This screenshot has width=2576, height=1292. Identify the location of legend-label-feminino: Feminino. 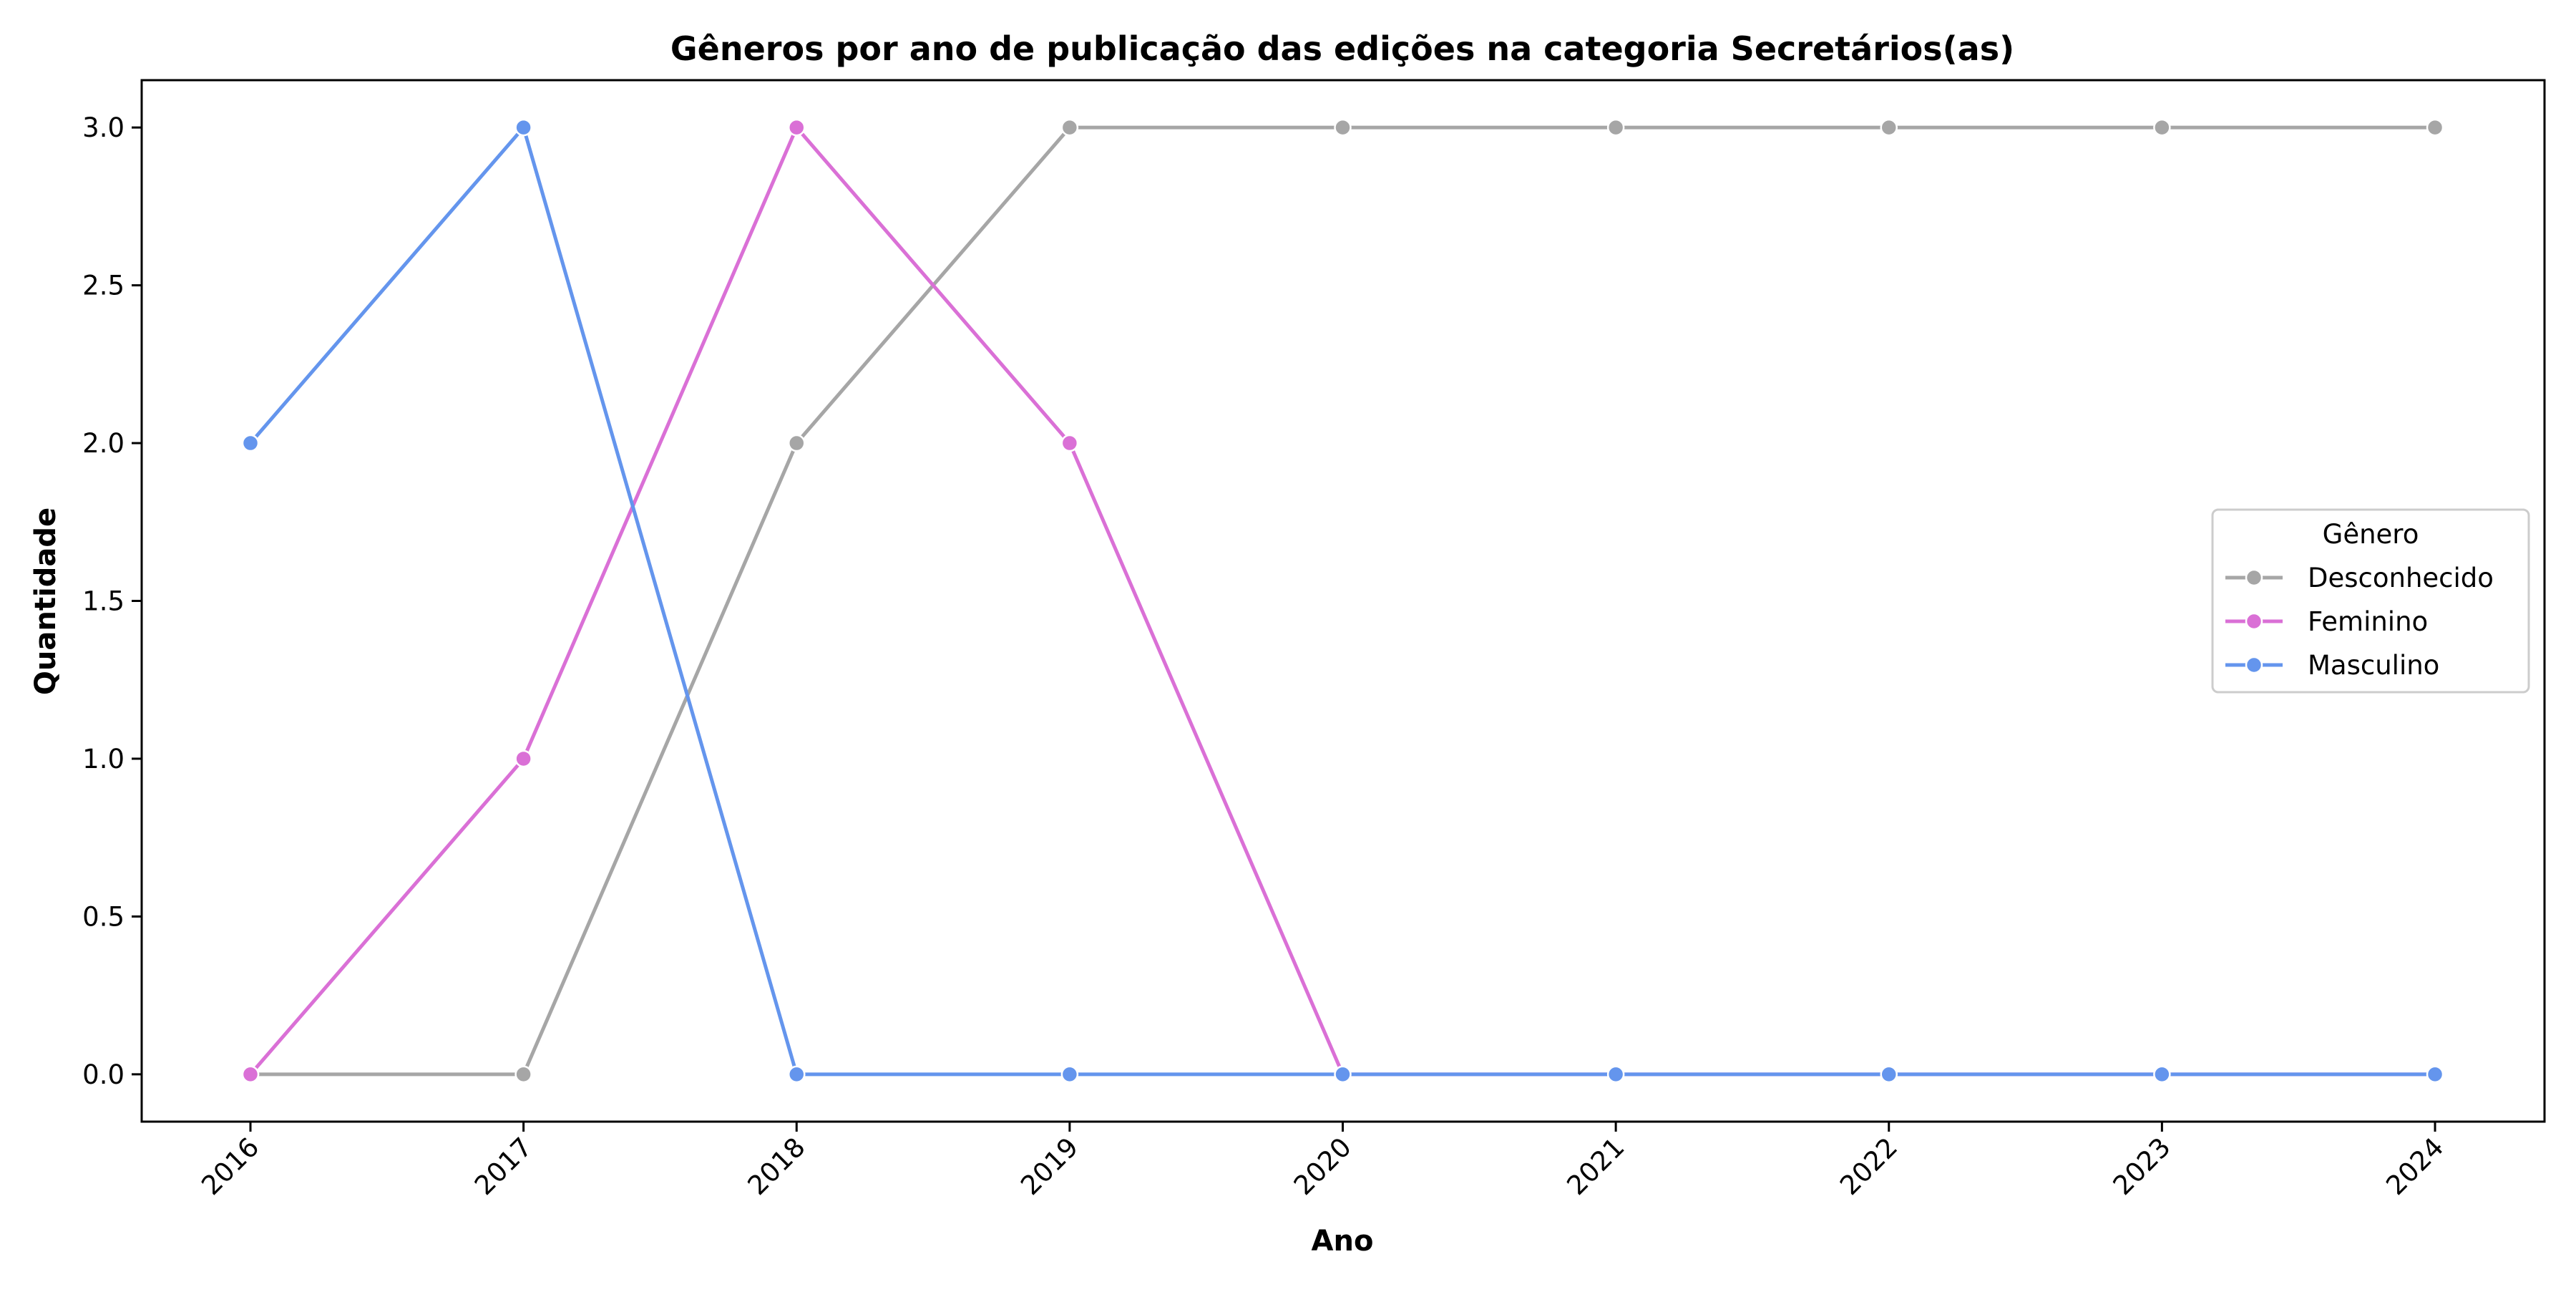
(2368, 621).